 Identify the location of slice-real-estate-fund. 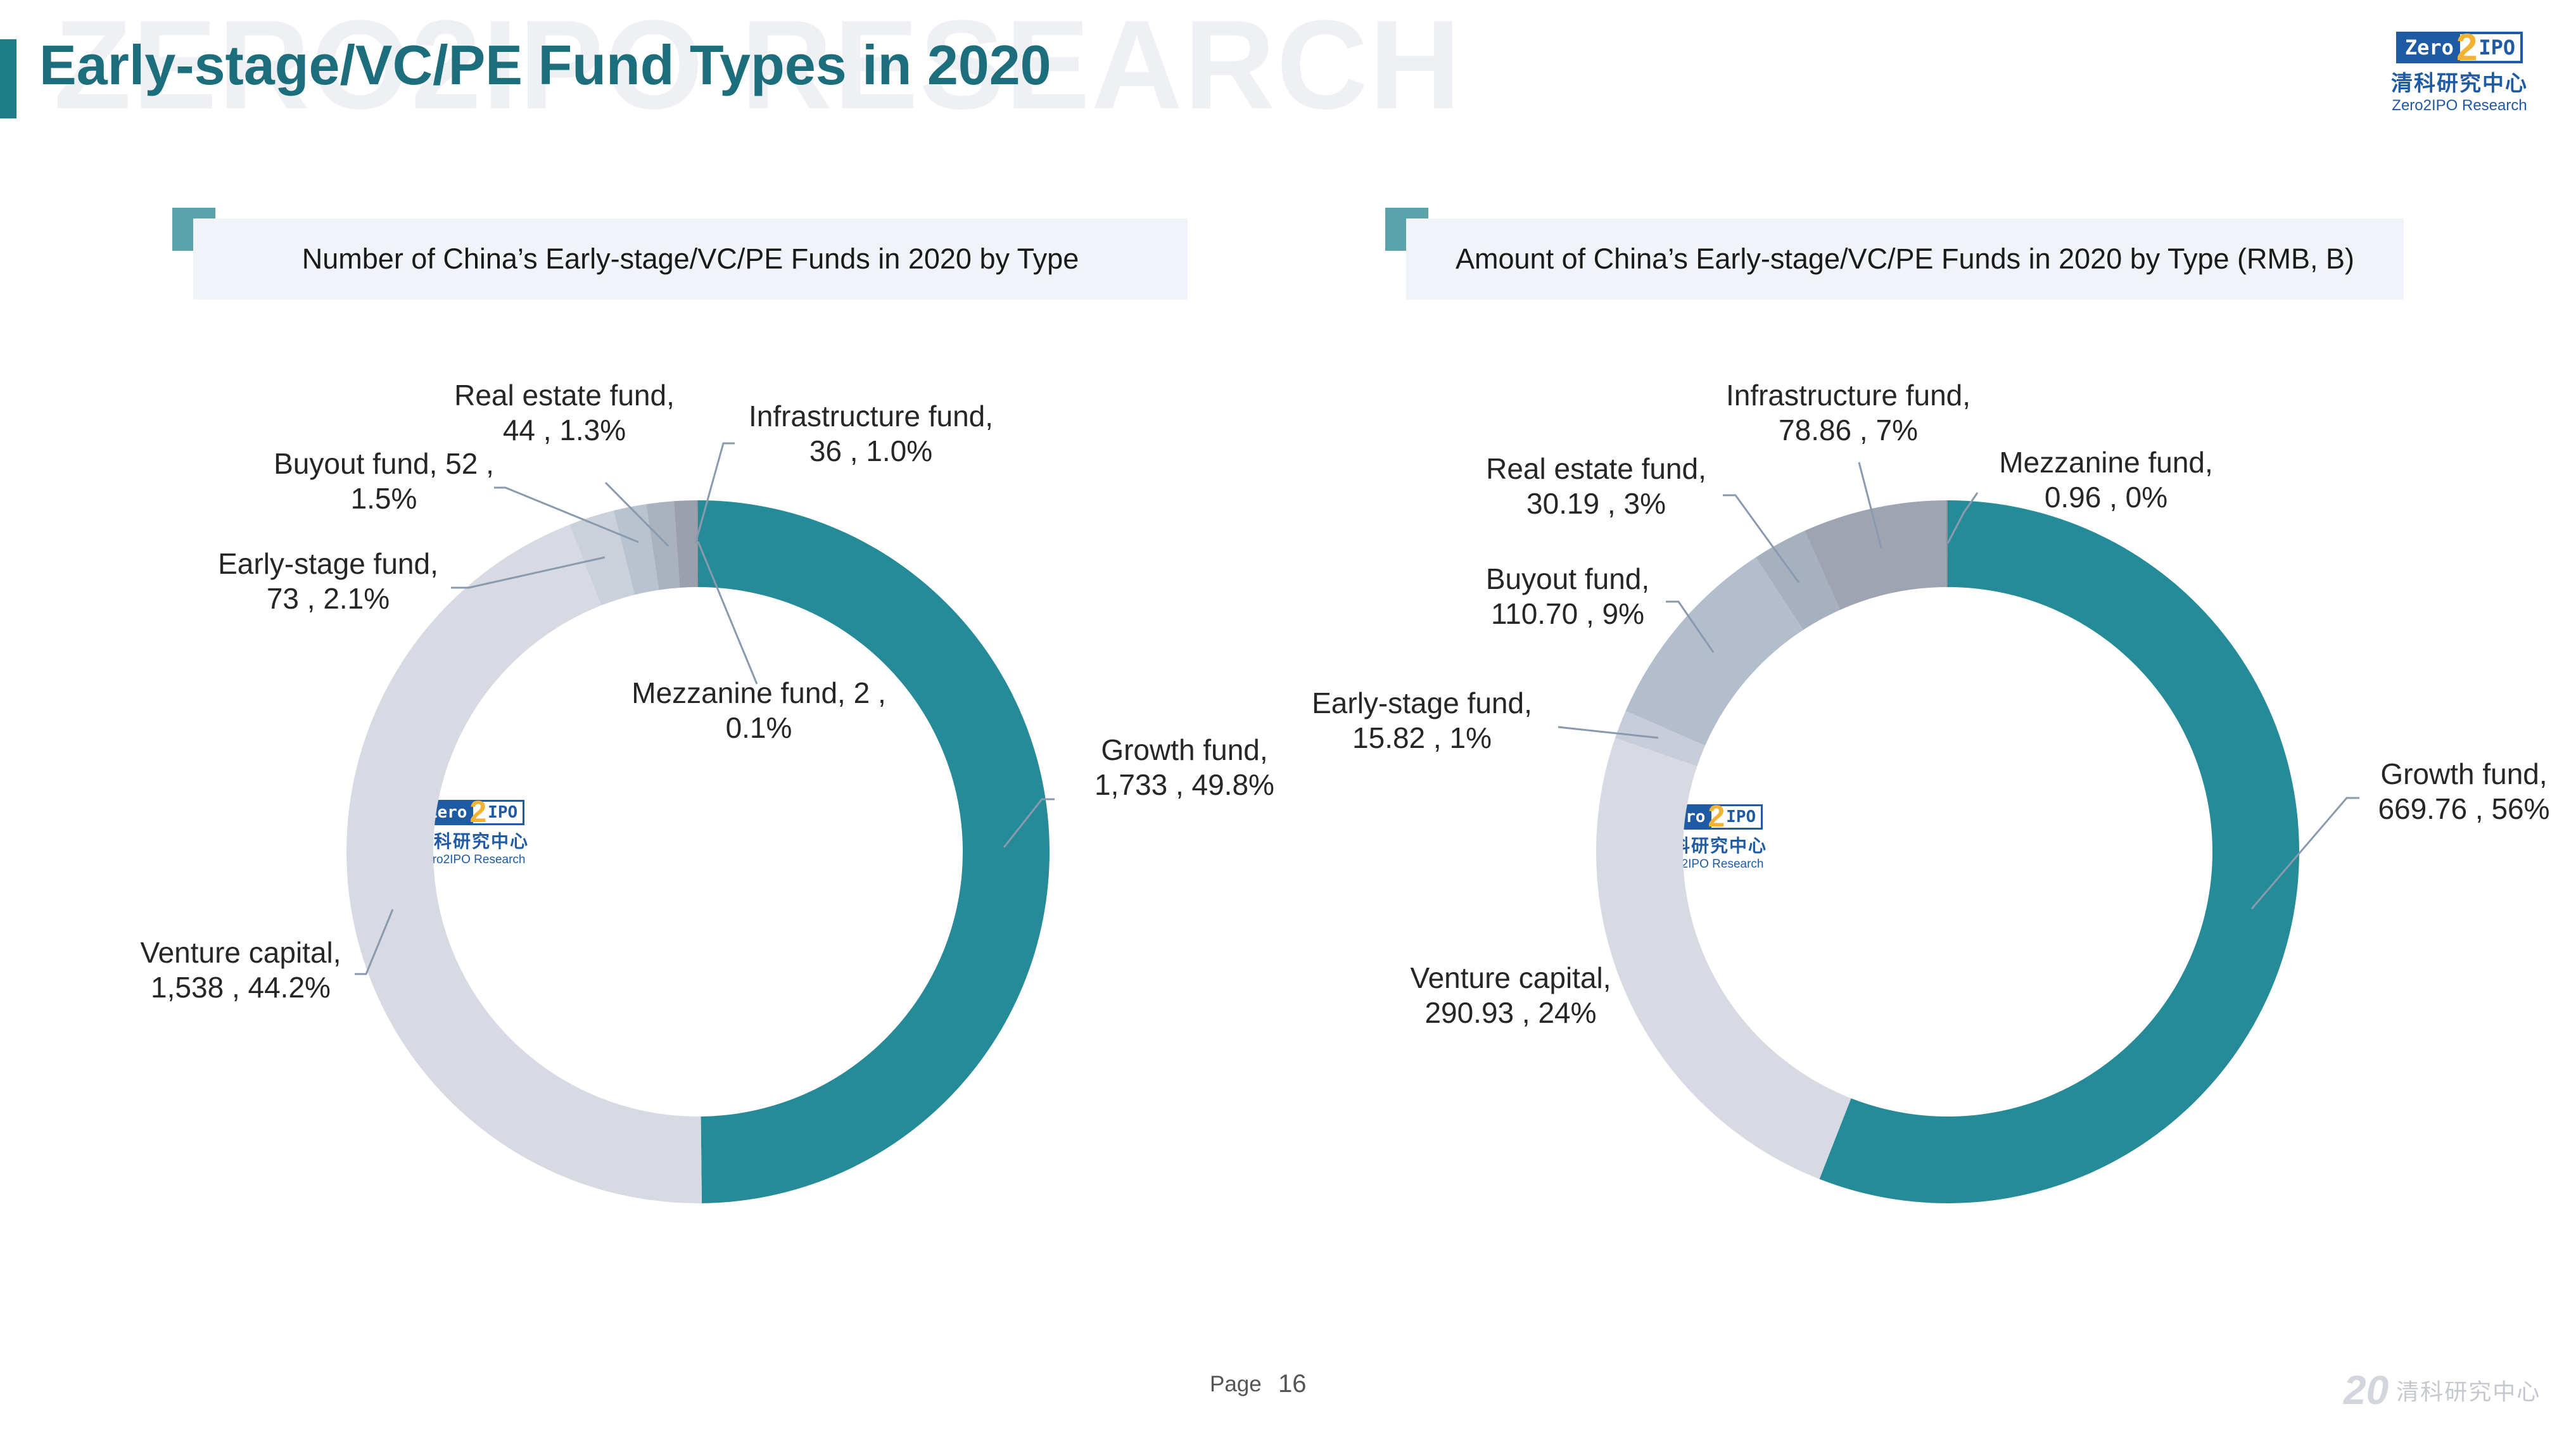
(663, 545).